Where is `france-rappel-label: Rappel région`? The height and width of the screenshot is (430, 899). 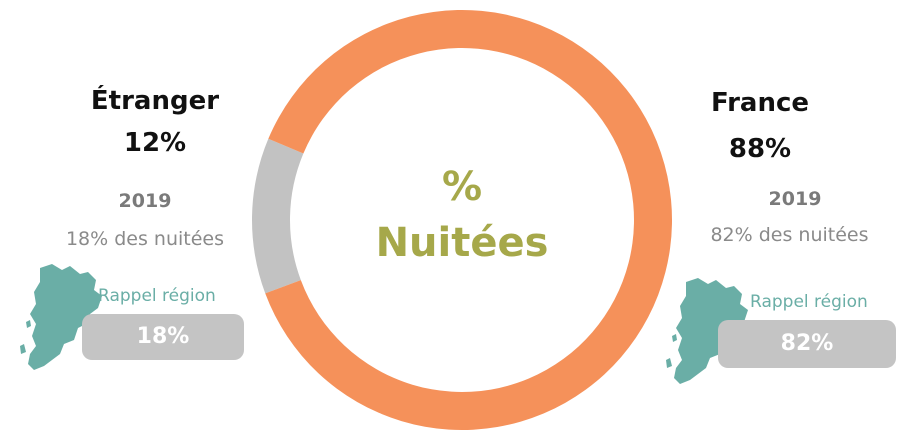 france-rappel-label: Rappel région is located at coordinates (809, 302).